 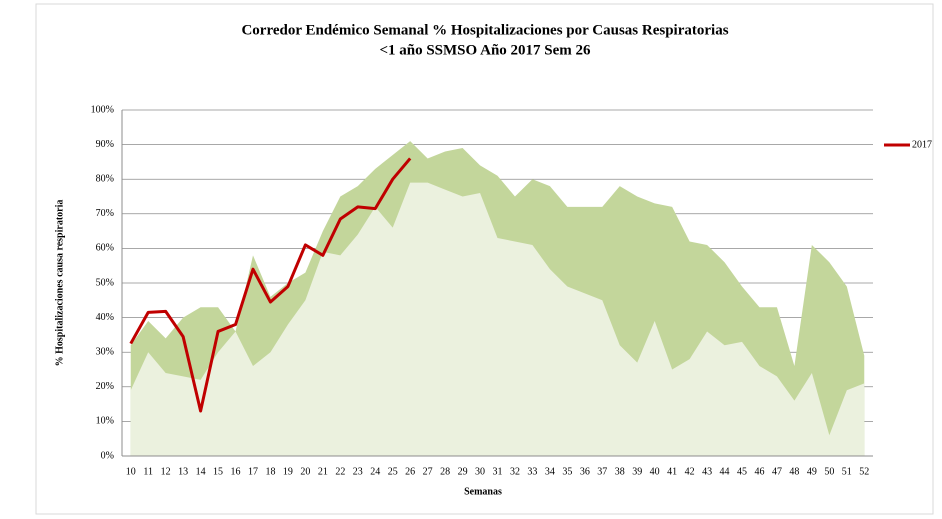 I want to click on x-tick-label: 27, so click(x=428, y=471).